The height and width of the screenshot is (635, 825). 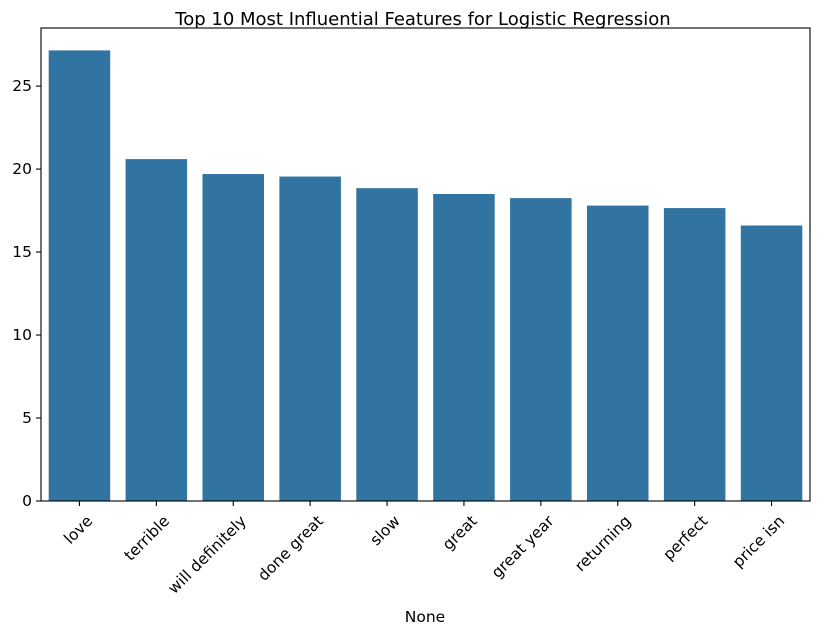 I want to click on bar-great-year, so click(x=541, y=350).